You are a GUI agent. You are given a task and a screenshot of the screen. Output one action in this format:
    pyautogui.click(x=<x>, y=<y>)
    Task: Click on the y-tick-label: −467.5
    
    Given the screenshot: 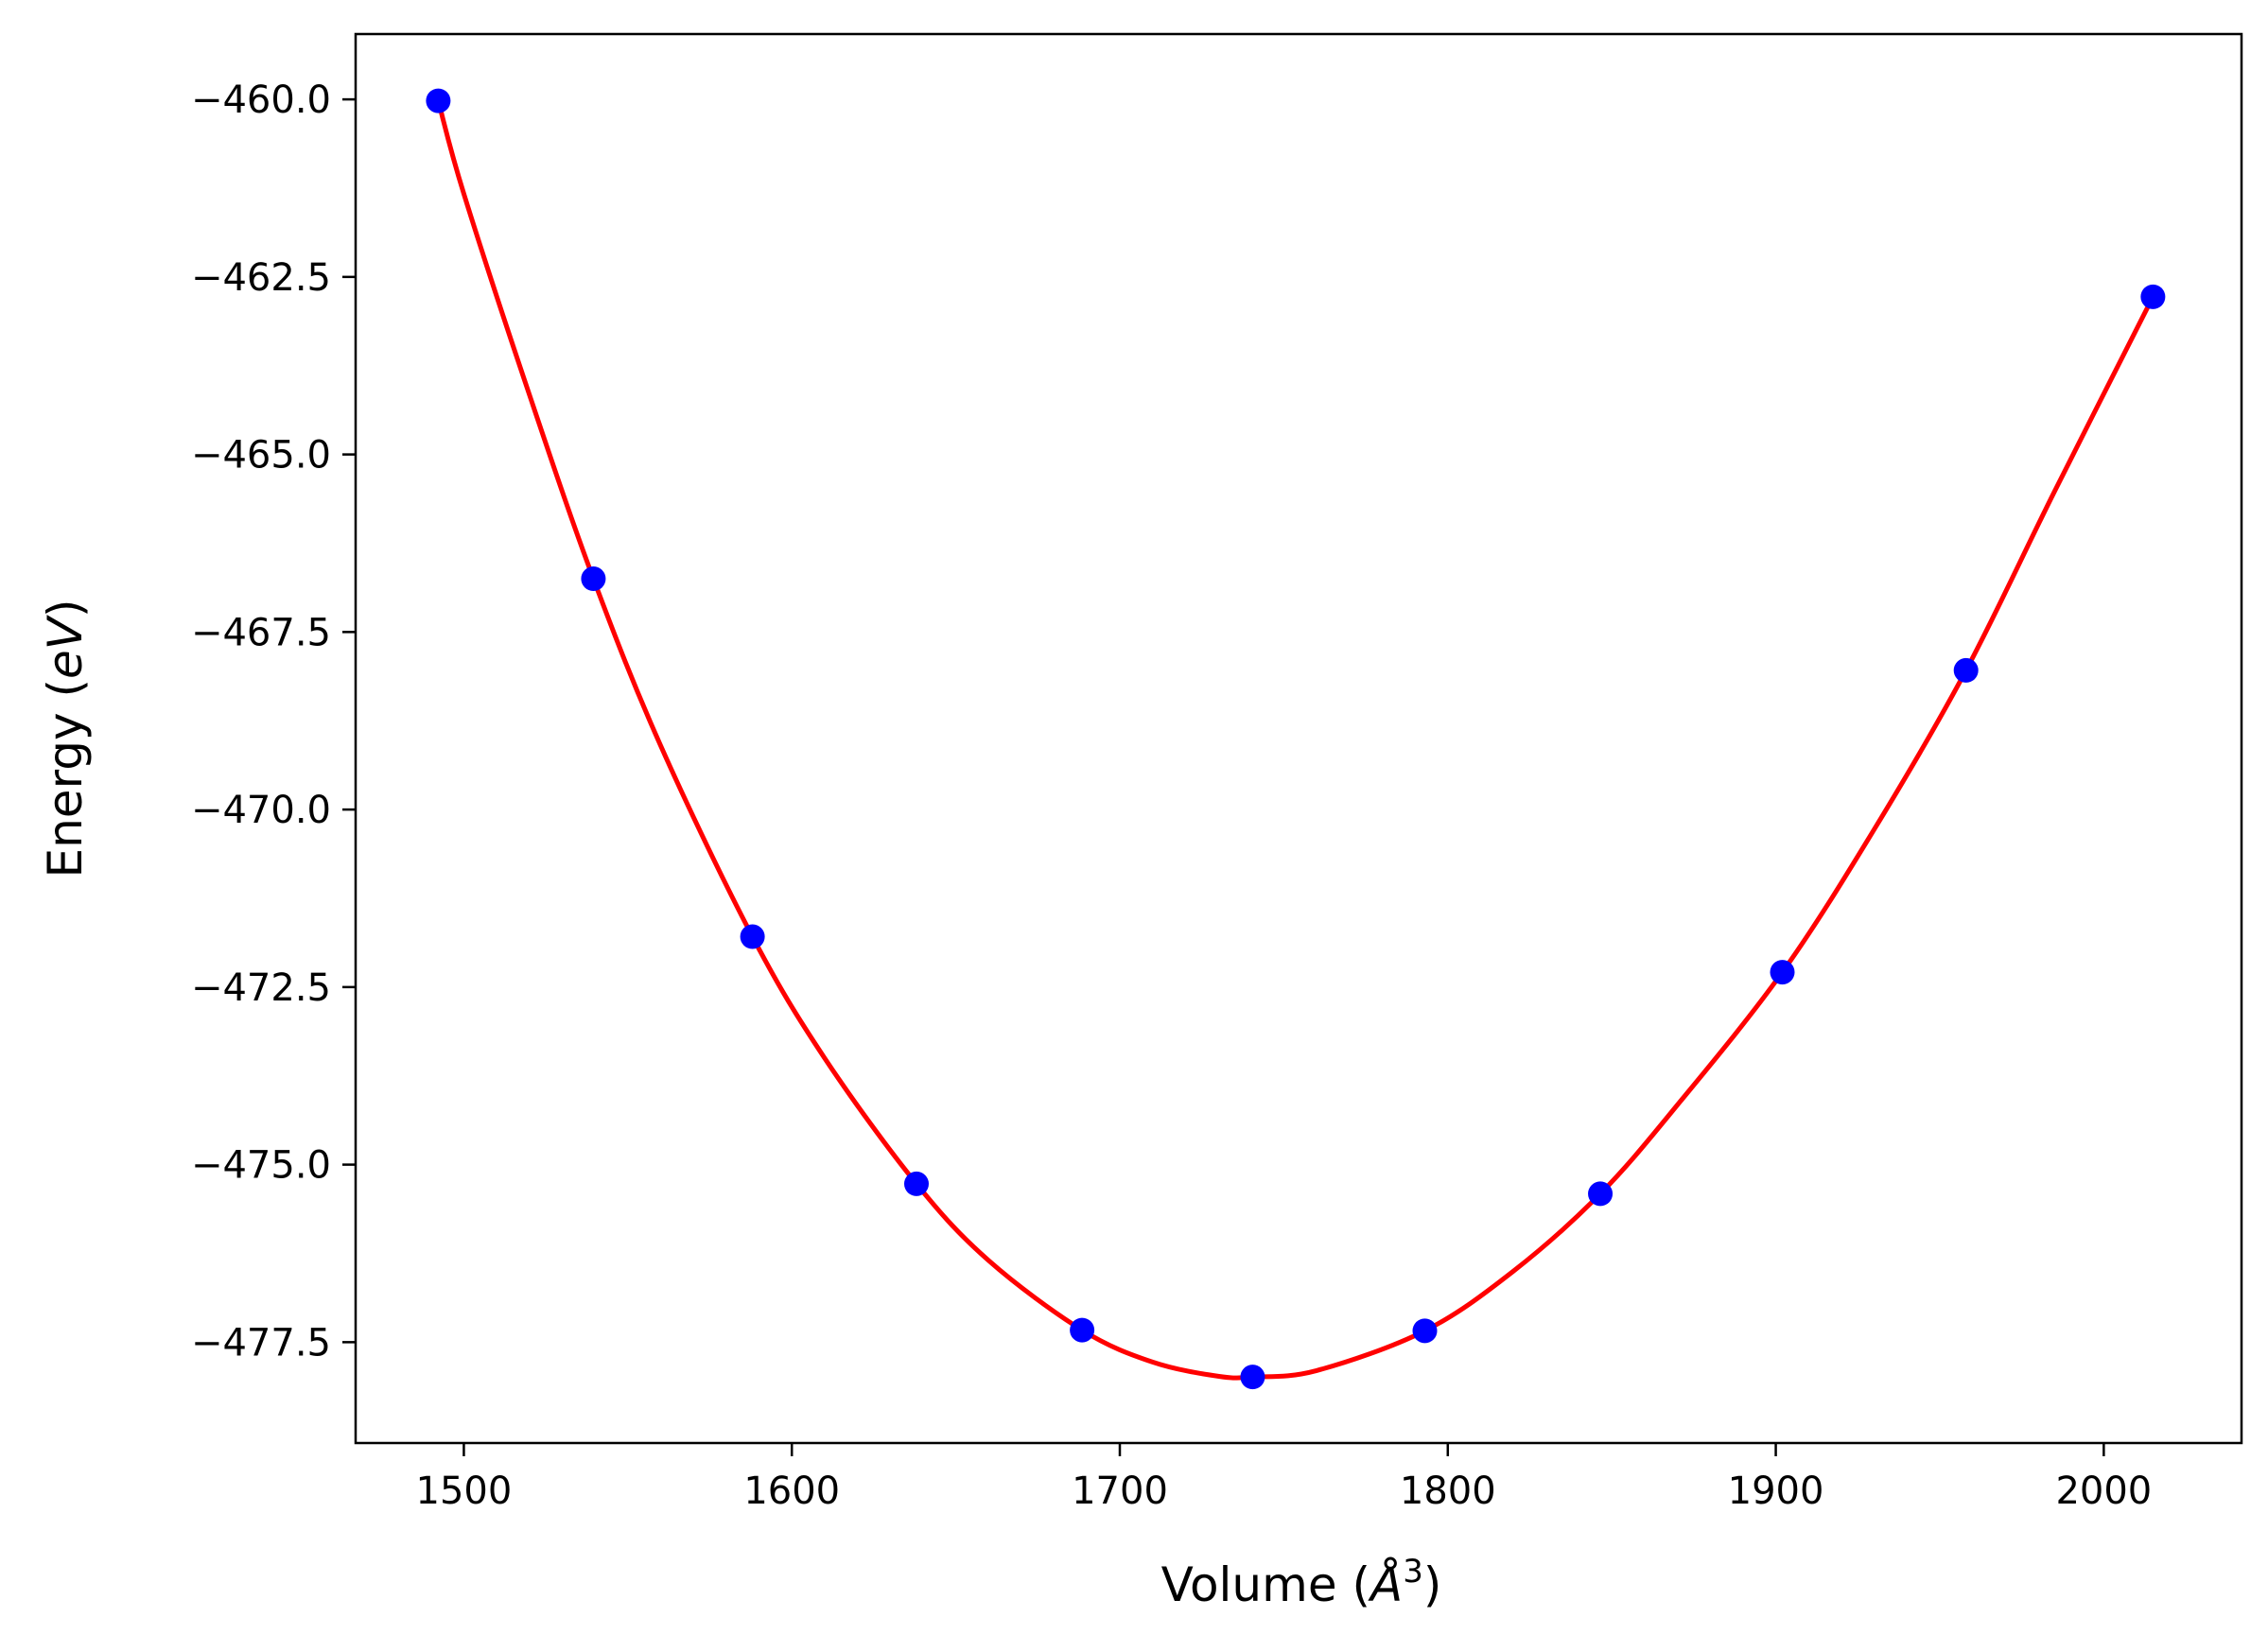 What is the action you would take?
    pyautogui.click(x=261, y=633)
    